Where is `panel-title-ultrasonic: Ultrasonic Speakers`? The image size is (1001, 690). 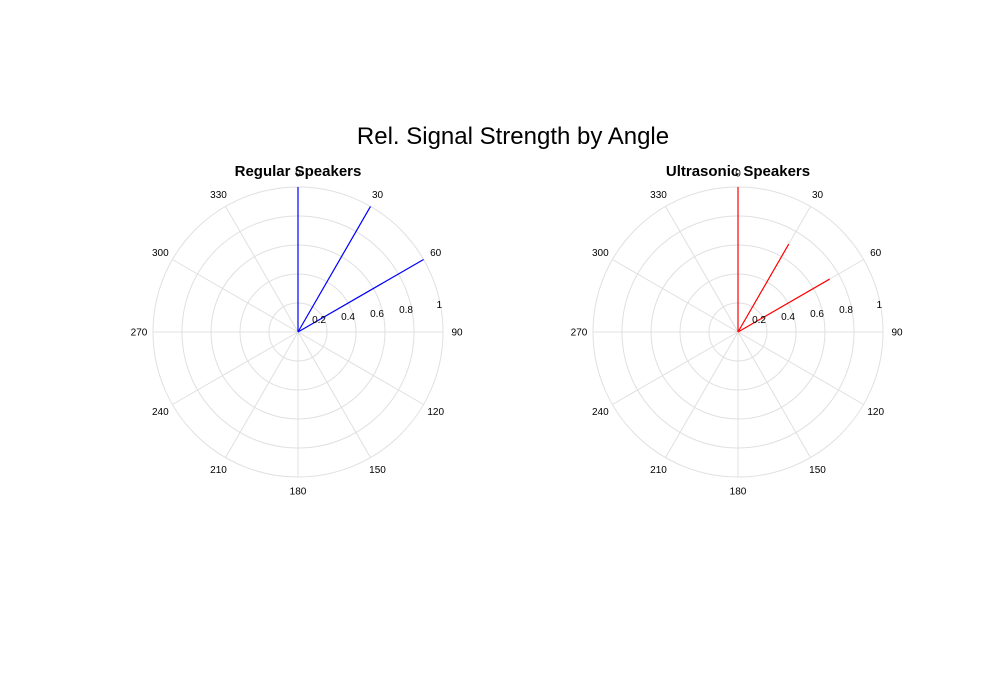
panel-title-ultrasonic: Ultrasonic Speakers is located at coordinates (738, 171).